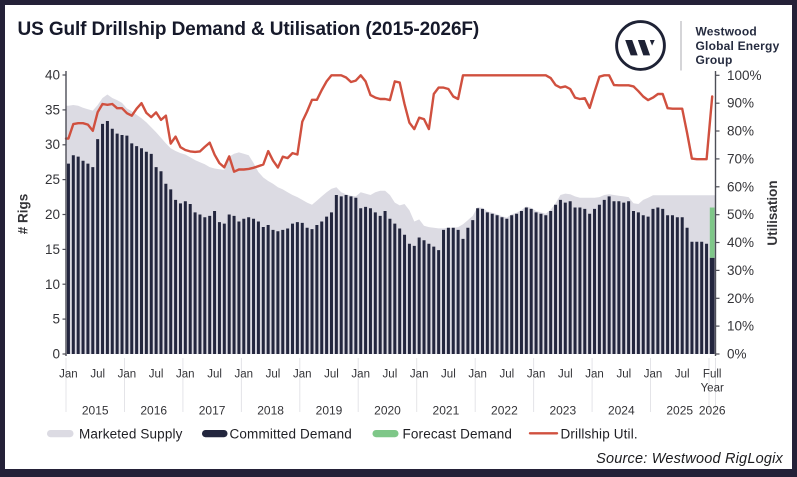 The height and width of the screenshot is (477, 797). Describe the element at coordinates (56, 319) in the screenshot. I see `svg-text: 5` at that location.